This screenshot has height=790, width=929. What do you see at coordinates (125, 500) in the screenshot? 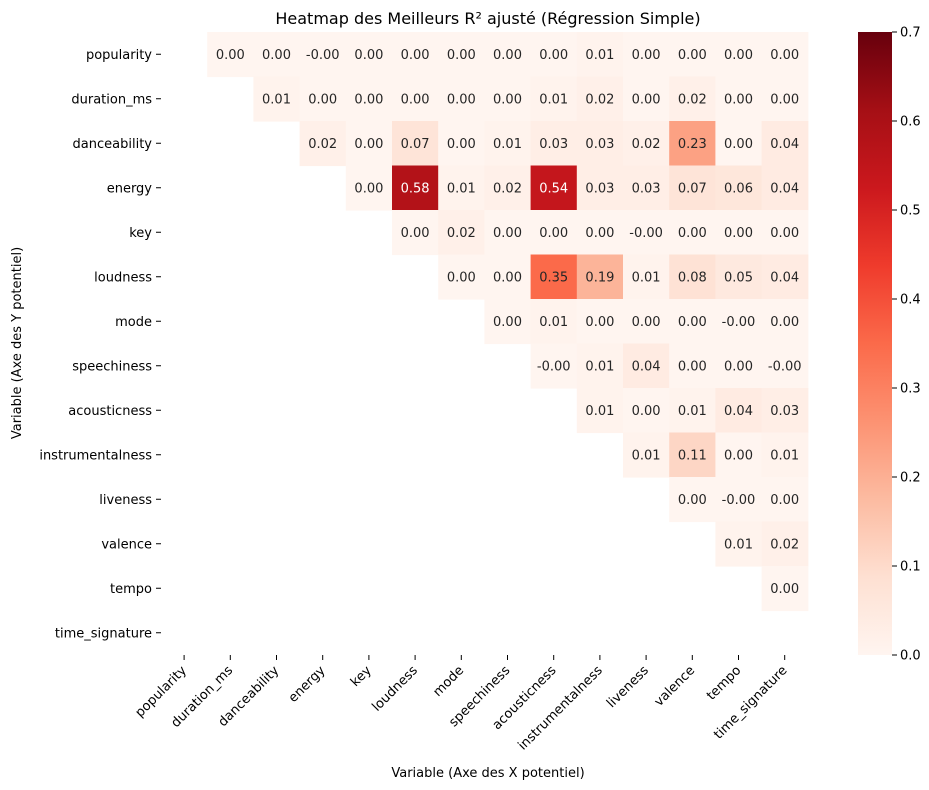
I see `y-tick-label: liveness` at bounding box center [125, 500].